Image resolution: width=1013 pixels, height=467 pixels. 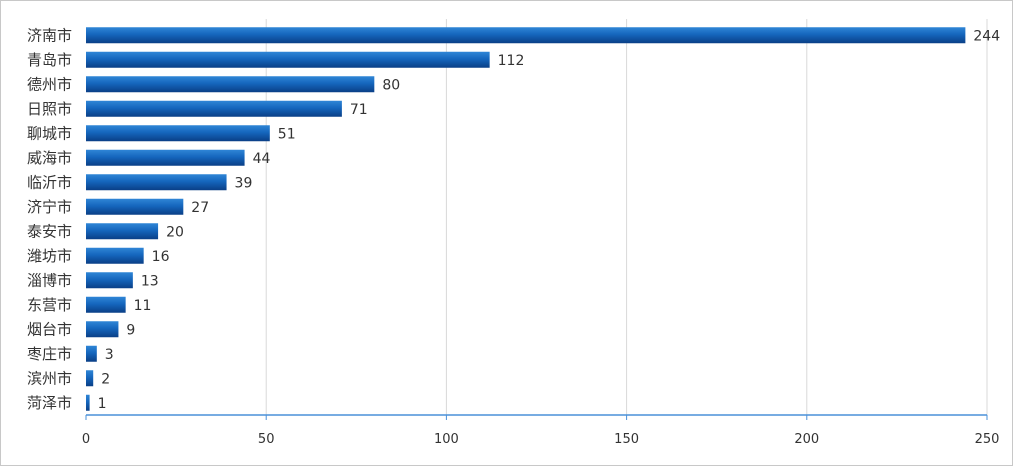 I want to click on x-tick-label: 100, so click(x=446, y=439).